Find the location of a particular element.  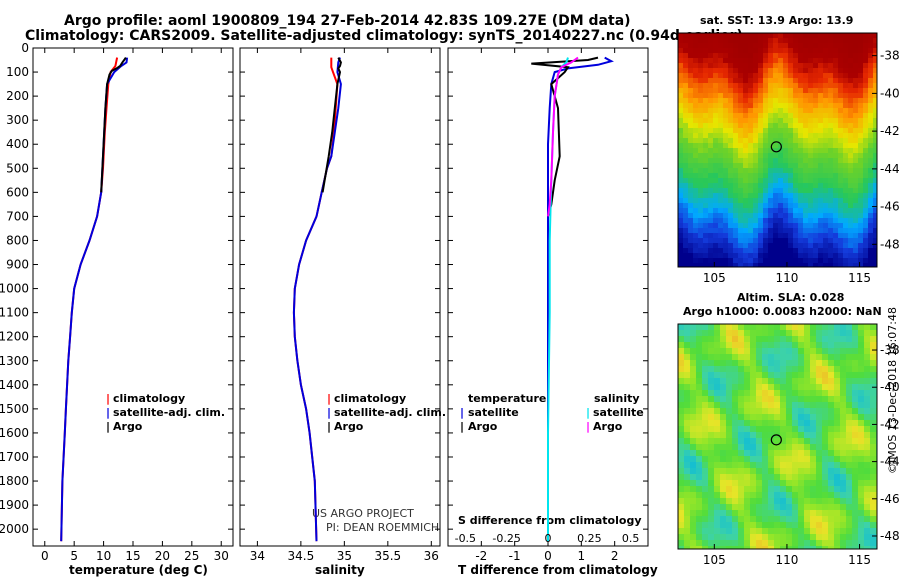

salinity-xtick-label: 35 is located at coordinates (344, 556).